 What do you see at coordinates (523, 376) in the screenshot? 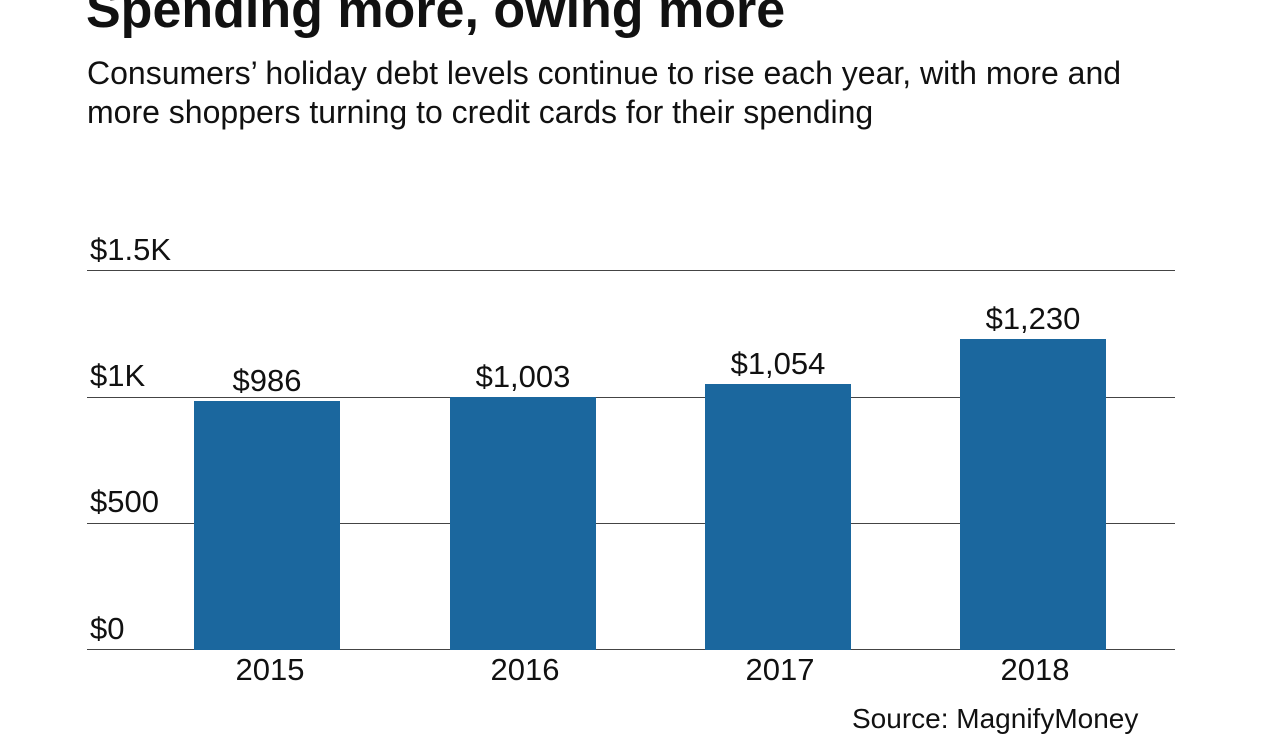
I see `bar-value-label: $1,003` at bounding box center [523, 376].